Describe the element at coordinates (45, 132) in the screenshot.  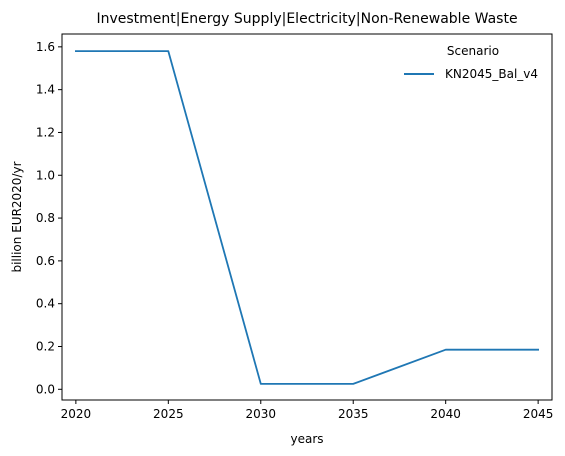
I see `y-tick-label: 1.2` at that location.